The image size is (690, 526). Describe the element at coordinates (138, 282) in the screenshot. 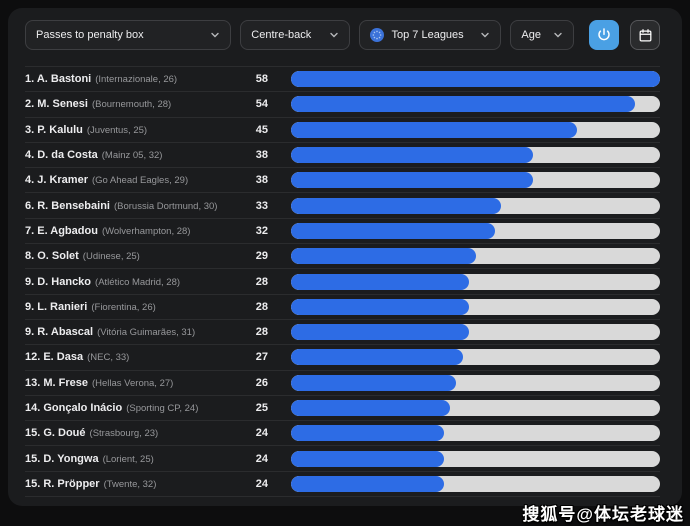

I see `player-club-age: (Atlético Madrid, 28)` at that location.